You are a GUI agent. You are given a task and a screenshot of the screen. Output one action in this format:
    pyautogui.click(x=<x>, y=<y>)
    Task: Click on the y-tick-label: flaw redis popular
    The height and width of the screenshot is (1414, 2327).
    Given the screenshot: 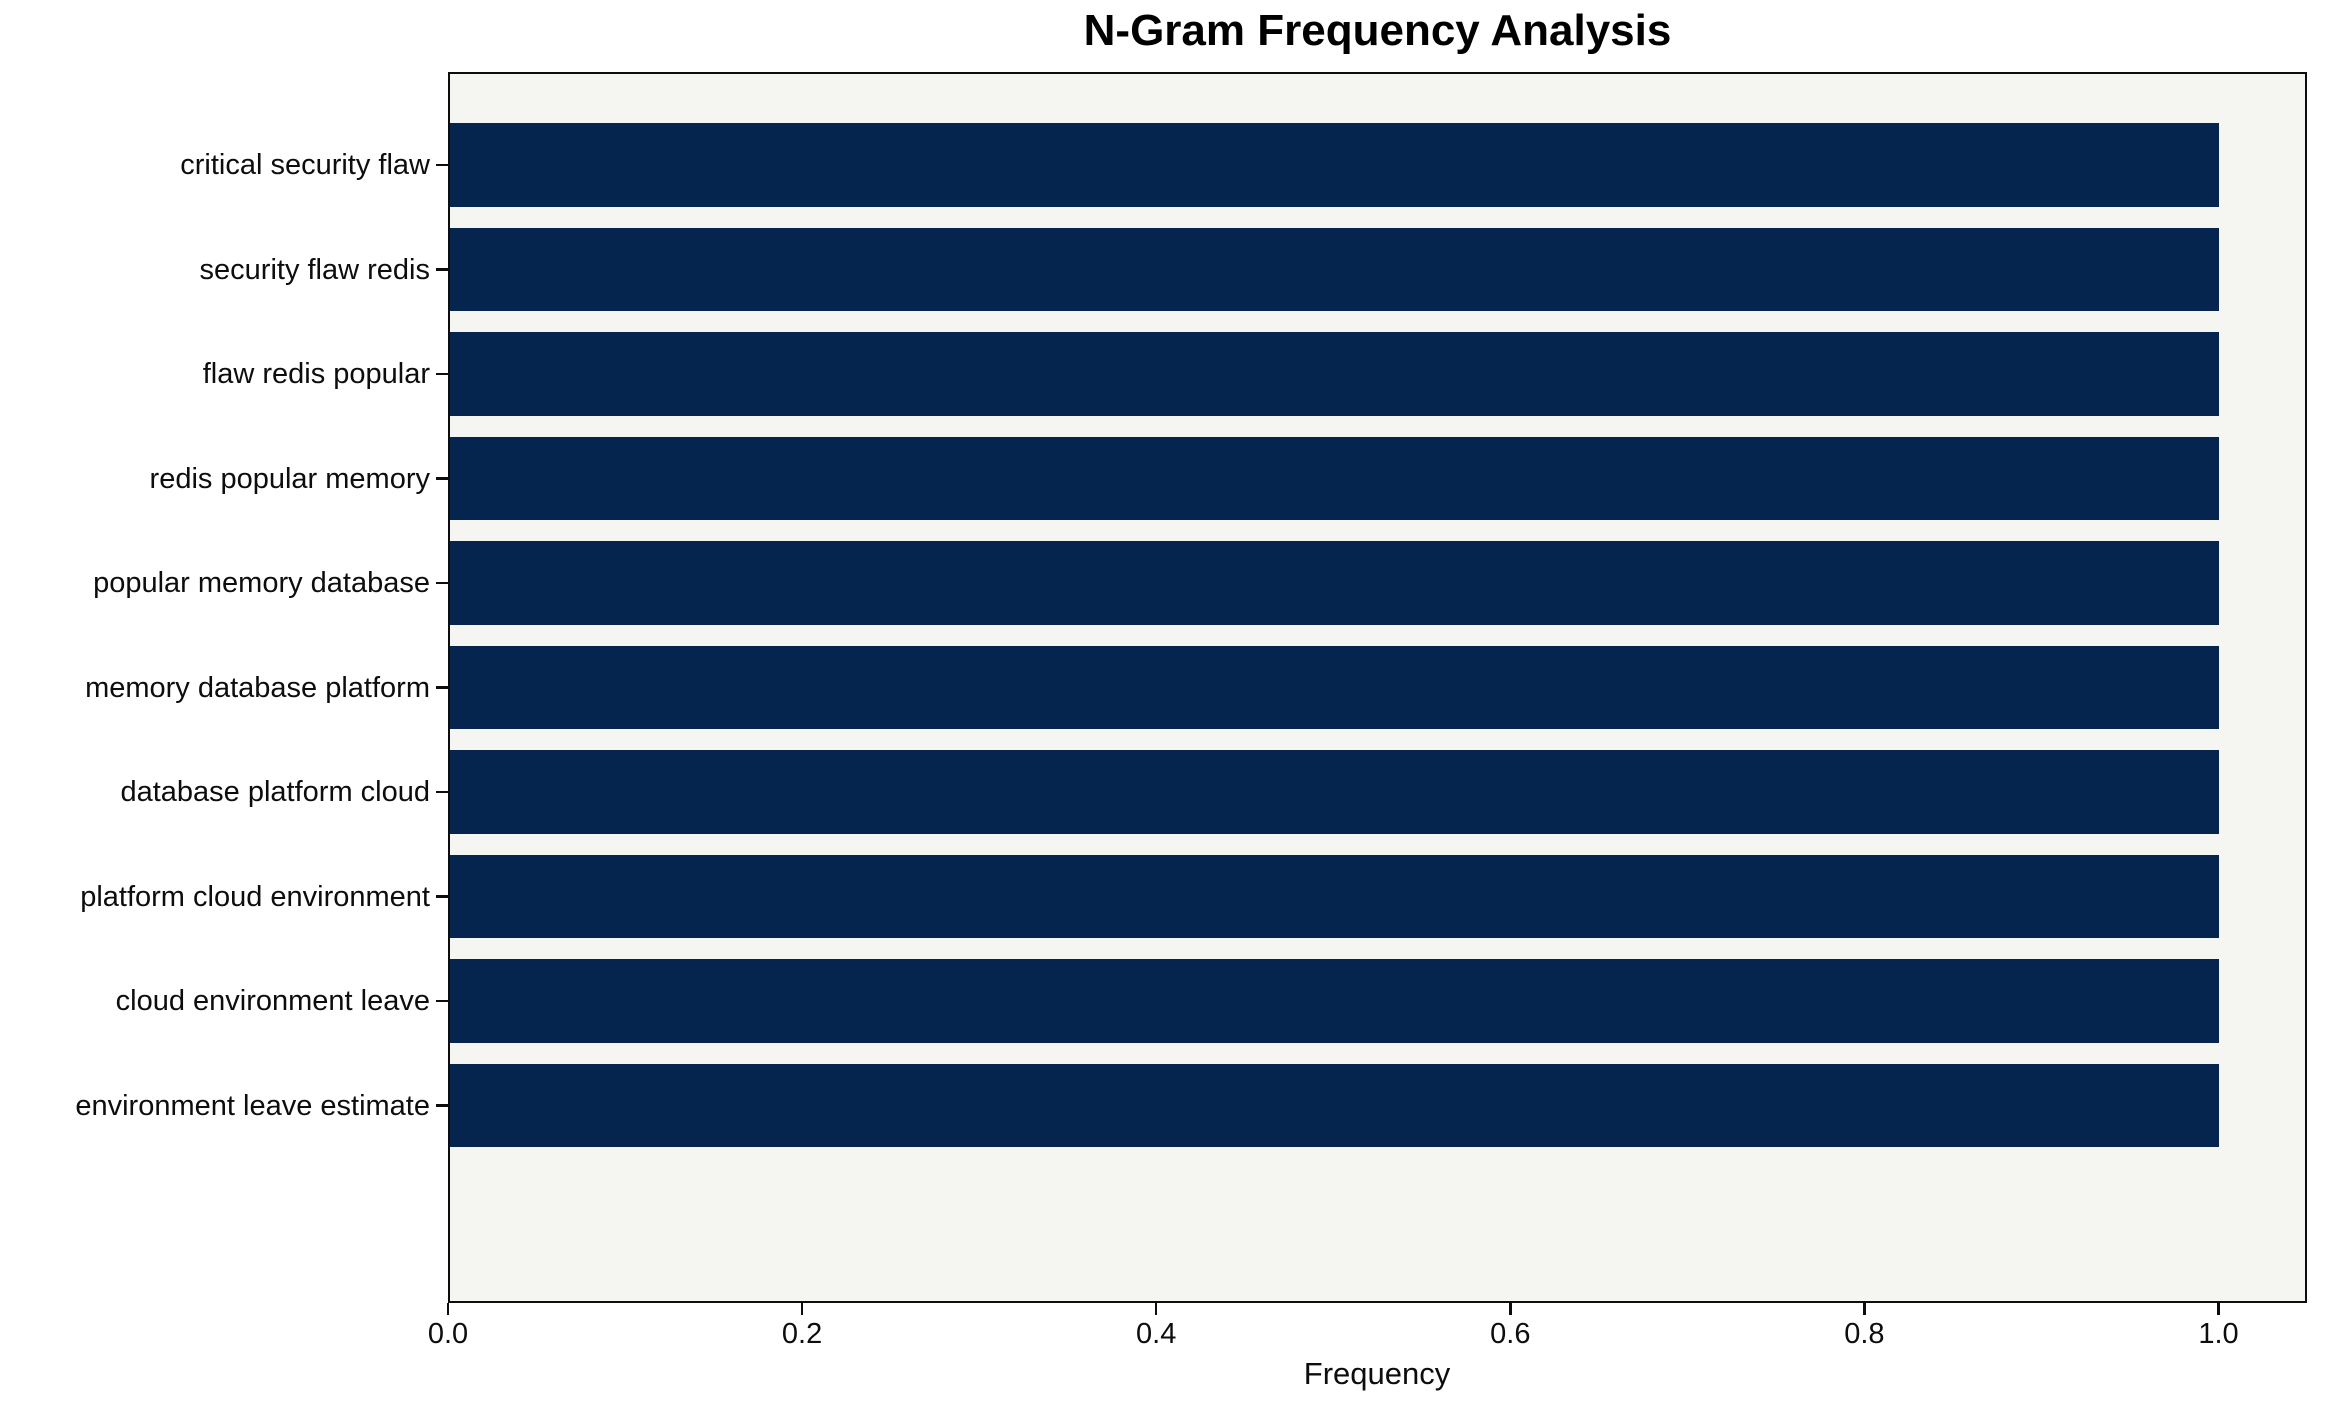 What is the action you would take?
    pyautogui.click(x=316, y=374)
    